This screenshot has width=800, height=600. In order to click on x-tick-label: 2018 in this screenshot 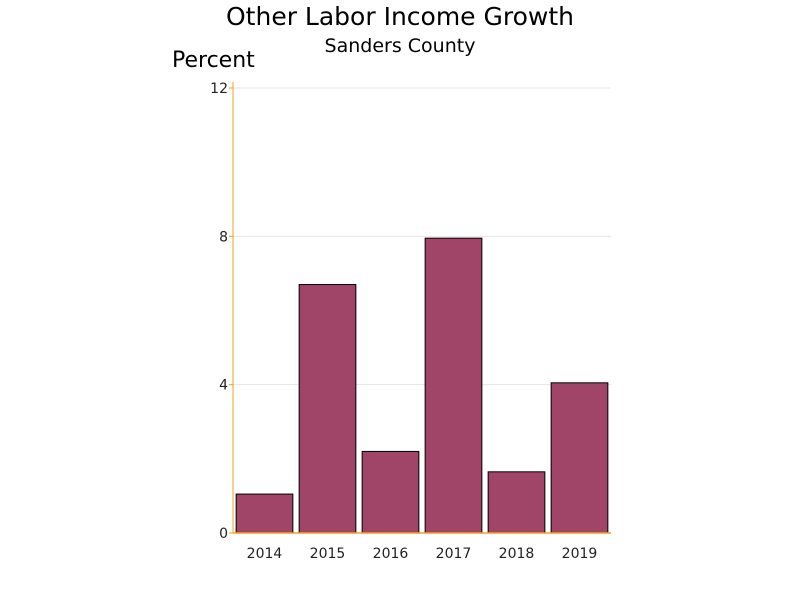, I will do `click(517, 554)`.